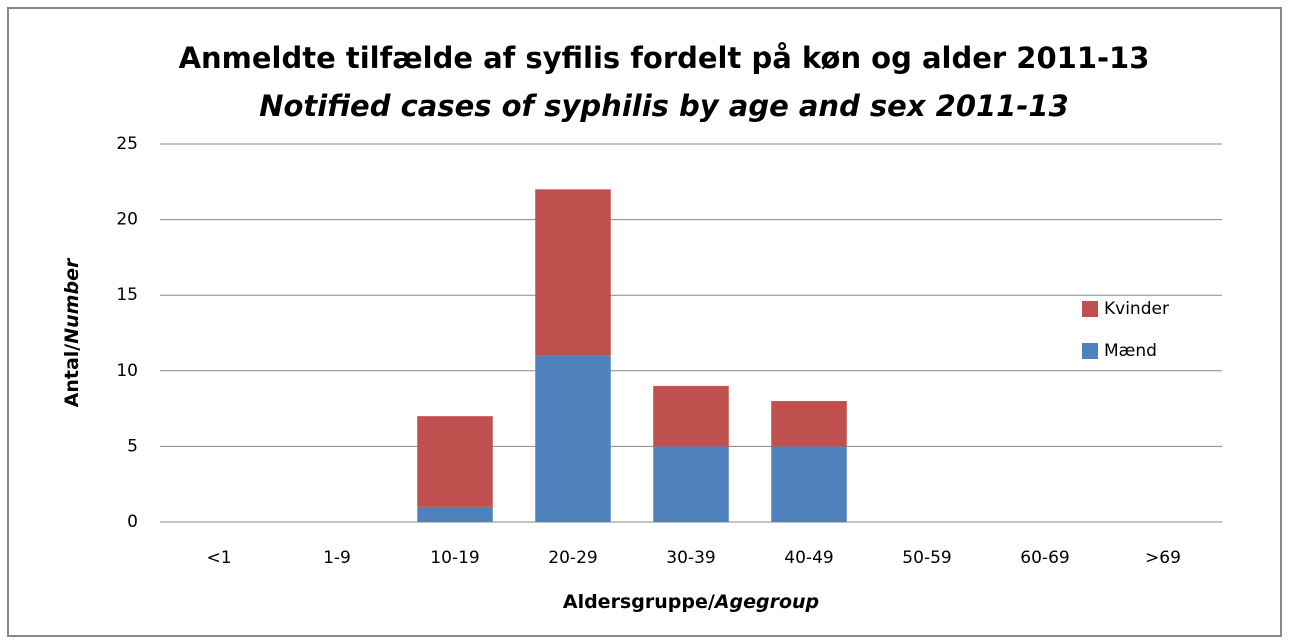 The width and height of the screenshot is (1289, 644). What do you see at coordinates (127, 371) in the screenshot?
I see `y-tick-label: 10` at bounding box center [127, 371].